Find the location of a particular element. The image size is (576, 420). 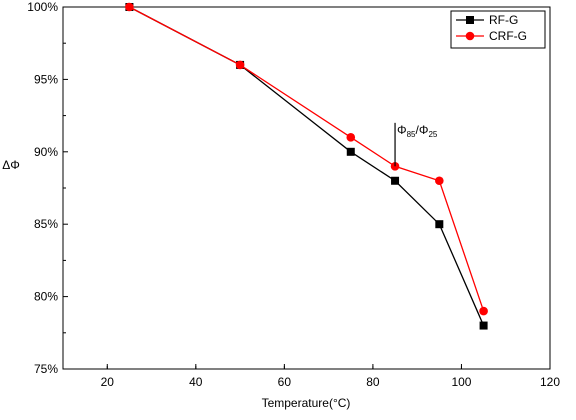

y-tick-label: 75% is located at coordinates (46, 369).